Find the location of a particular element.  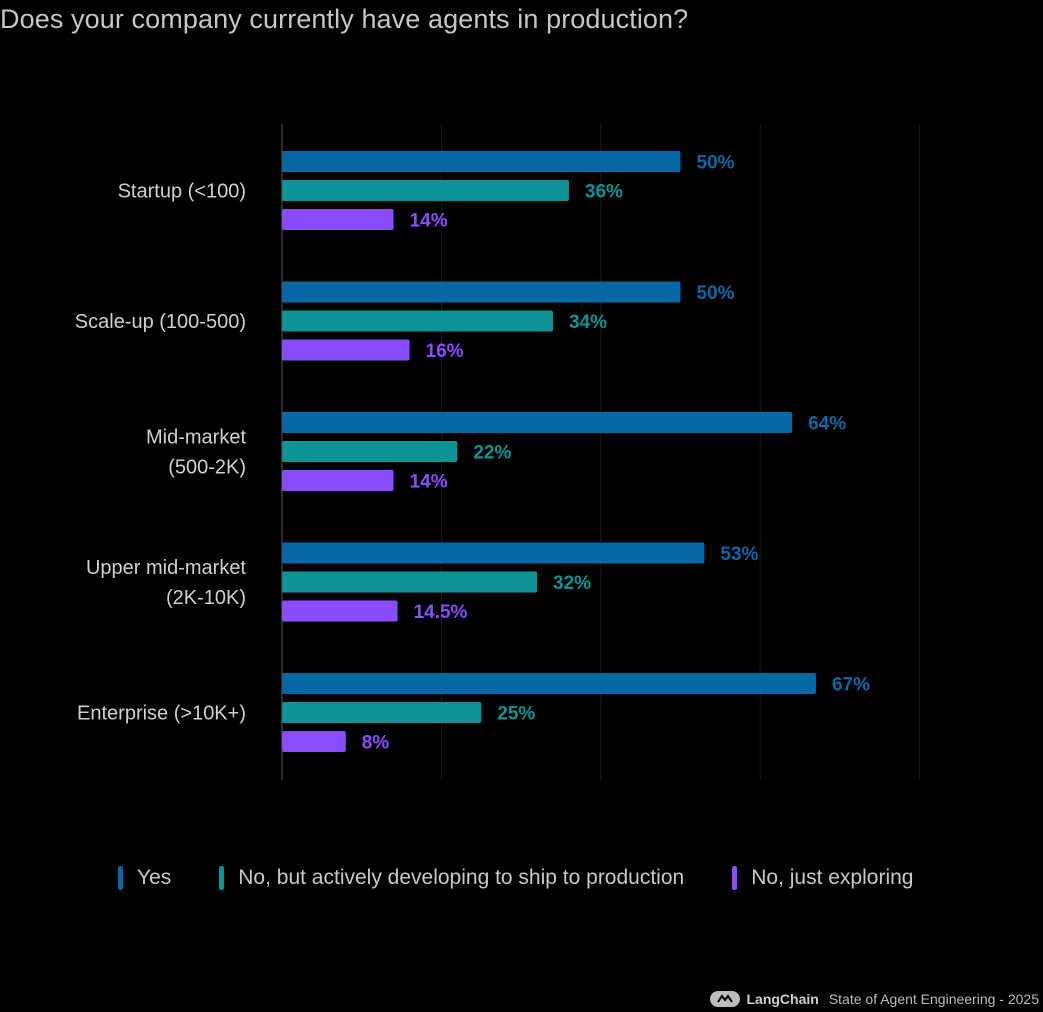

data-label: 32% is located at coordinates (572, 583).